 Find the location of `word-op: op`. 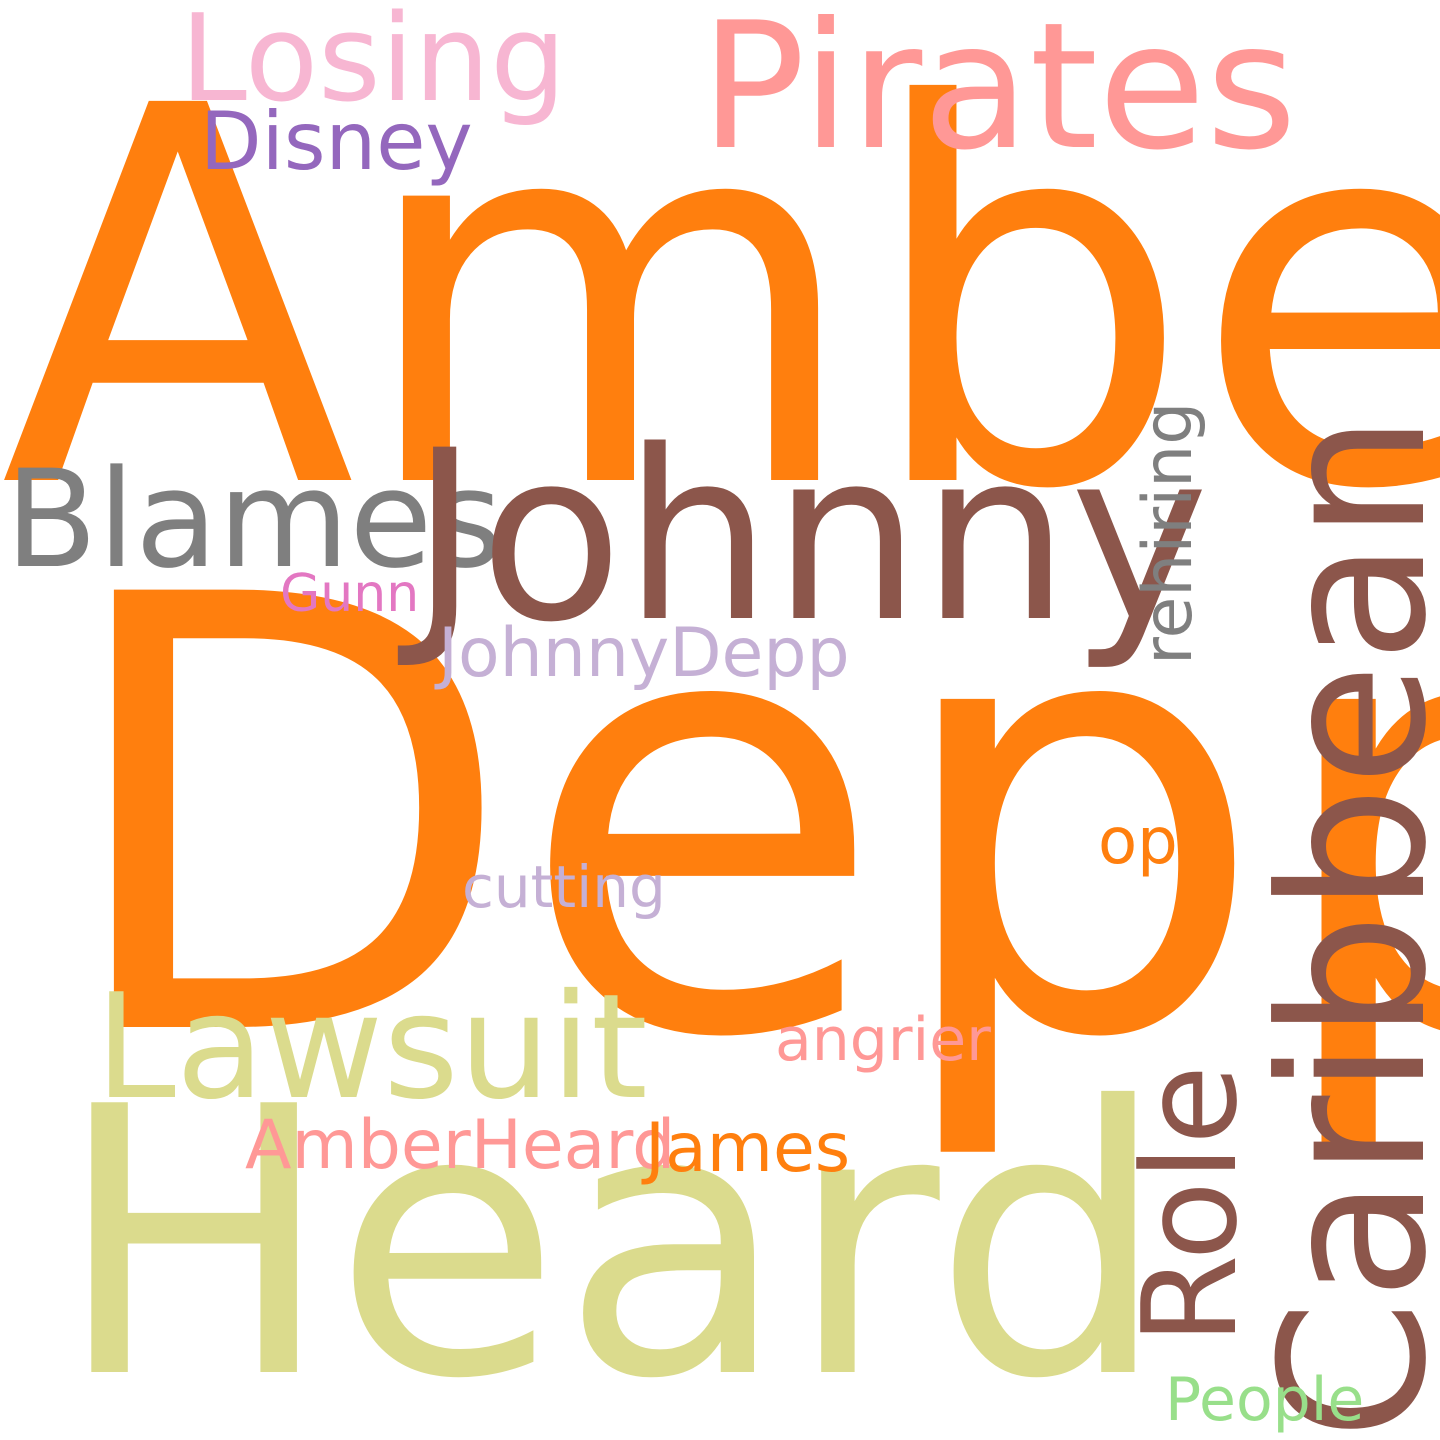

word-op: op is located at coordinates (1138, 842).